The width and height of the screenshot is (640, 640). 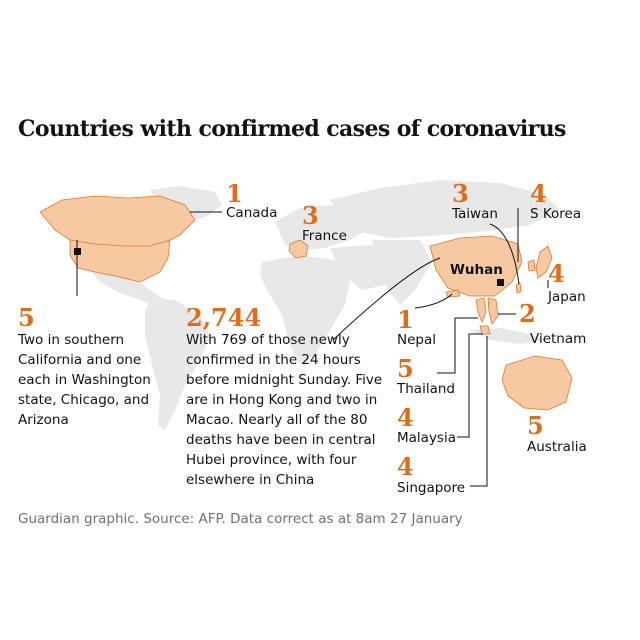 What do you see at coordinates (479, 411) in the screenshot?
I see `leader-singapore` at bounding box center [479, 411].